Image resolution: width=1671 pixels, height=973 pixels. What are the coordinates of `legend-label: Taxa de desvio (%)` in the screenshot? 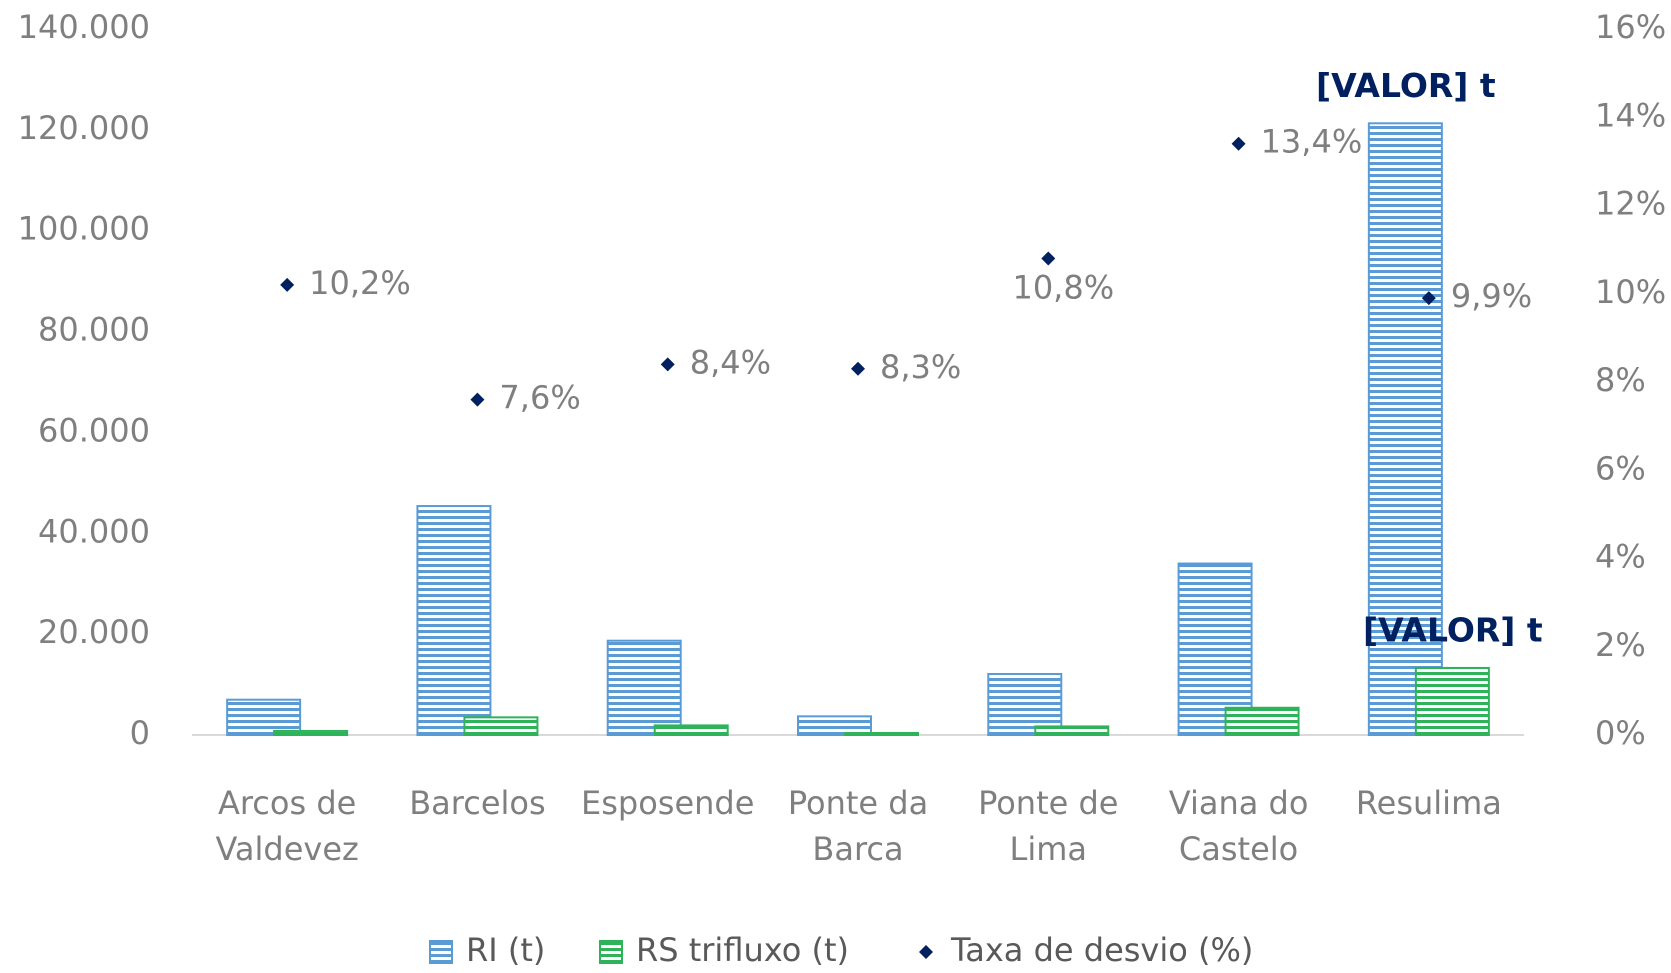 It's located at (1101, 950).